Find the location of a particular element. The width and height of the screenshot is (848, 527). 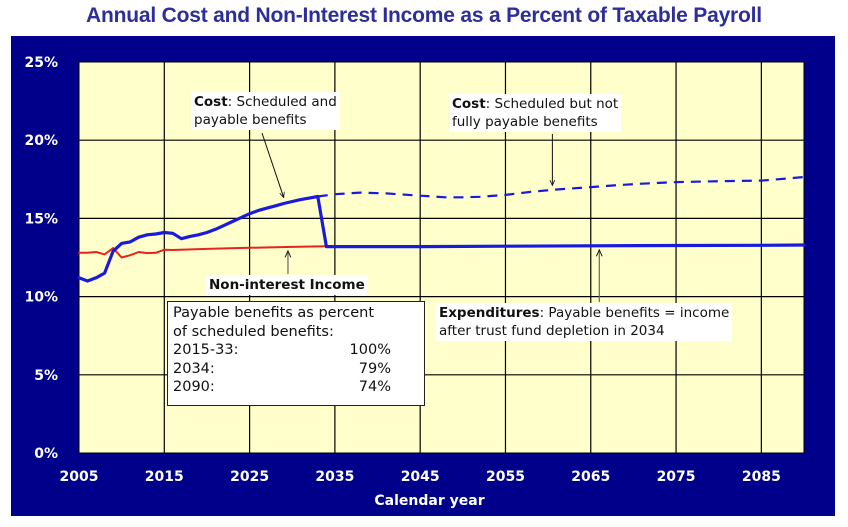

series-line-cost-scheduled-but-not-fully-payable-ben is located at coordinates (561, 187).